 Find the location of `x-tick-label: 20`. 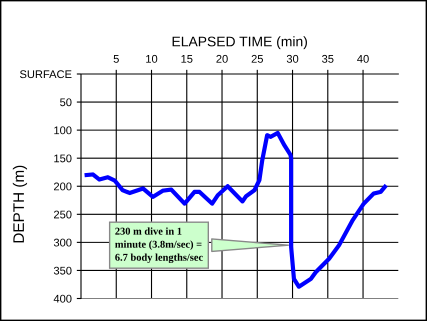

x-tick-label: 20 is located at coordinates (222, 58).